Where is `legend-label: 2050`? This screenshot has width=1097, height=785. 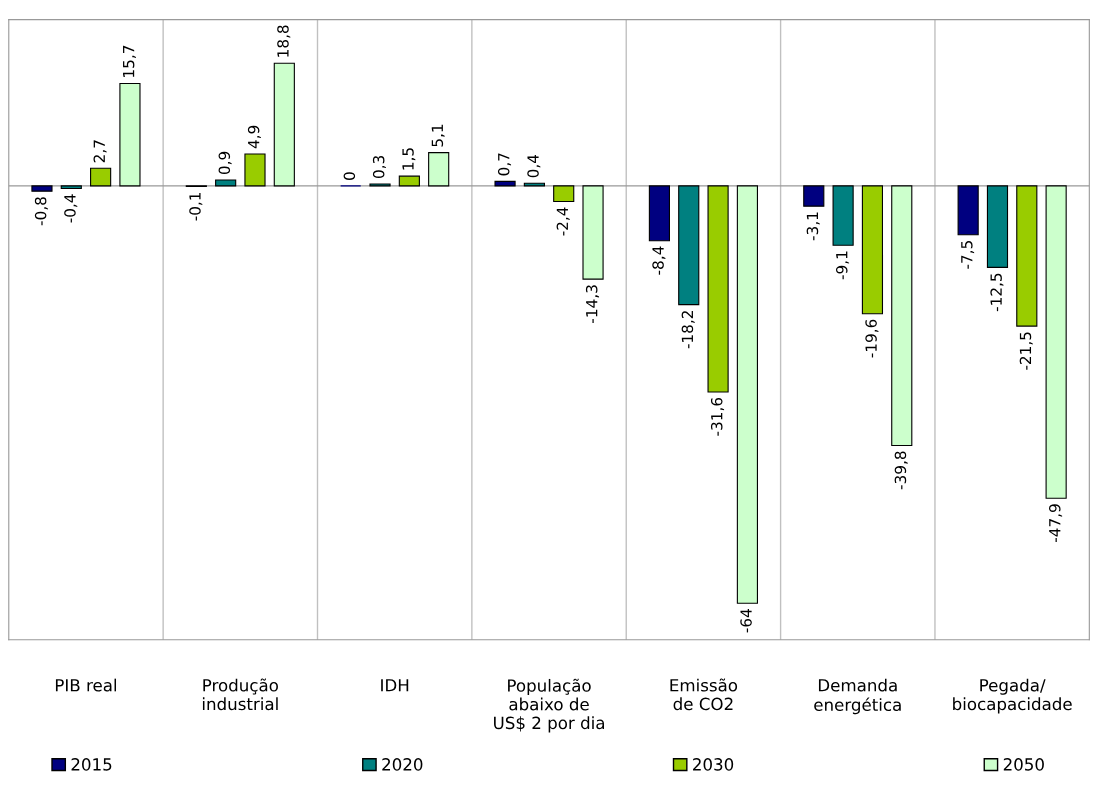
legend-label: 2050 is located at coordinates (1023, 764).